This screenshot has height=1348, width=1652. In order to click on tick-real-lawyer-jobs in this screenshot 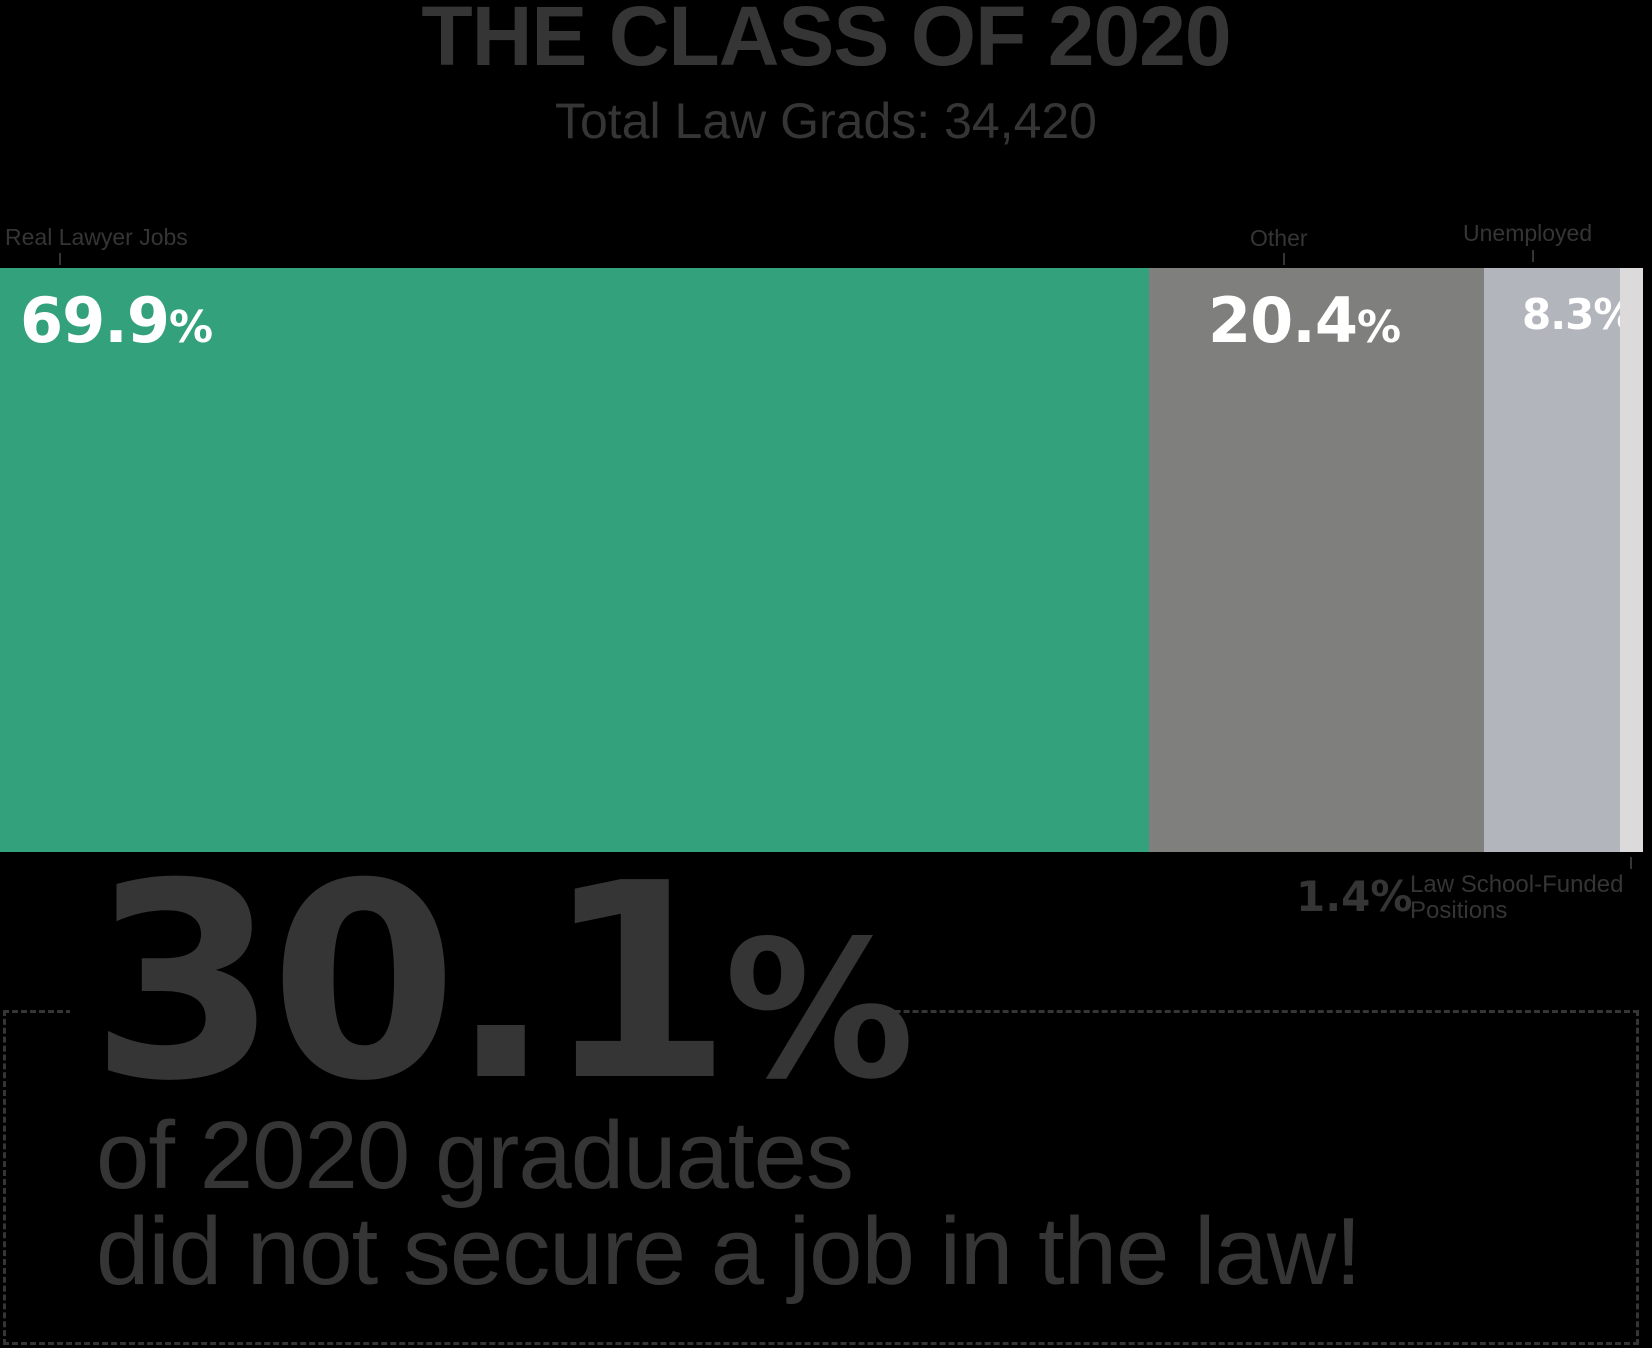, I will do `click(60, 259)`.